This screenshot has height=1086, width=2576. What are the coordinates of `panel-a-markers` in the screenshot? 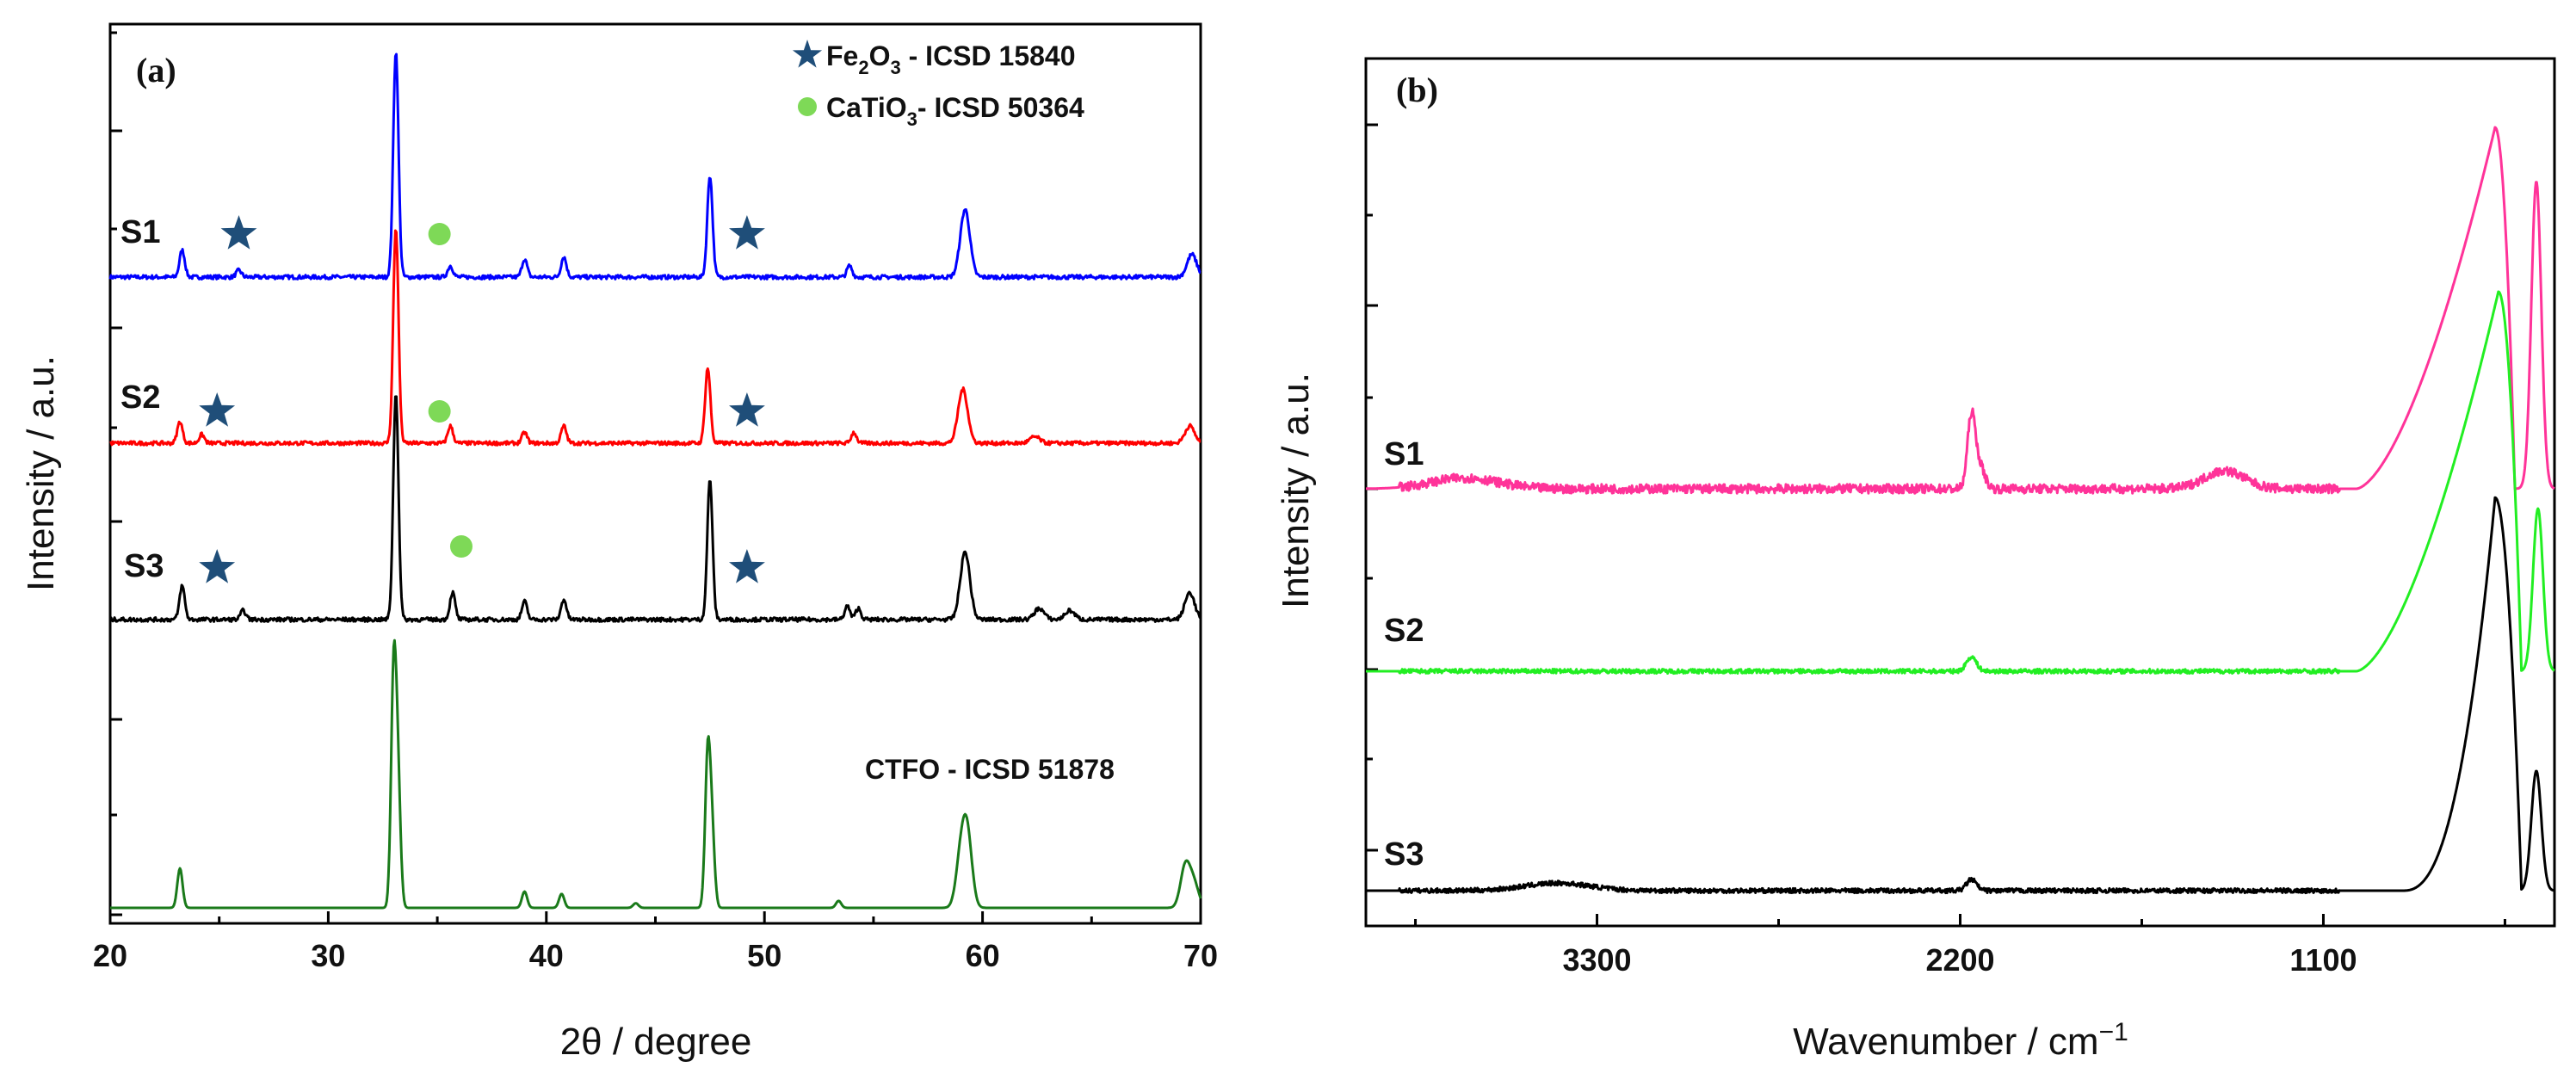 It's located at (482, 399).